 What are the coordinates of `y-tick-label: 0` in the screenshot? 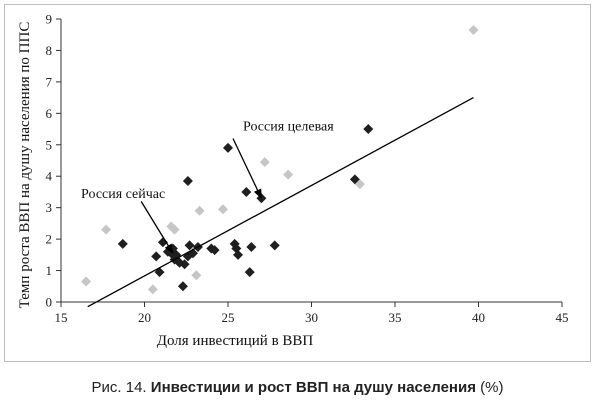 It's located at (49, 302).